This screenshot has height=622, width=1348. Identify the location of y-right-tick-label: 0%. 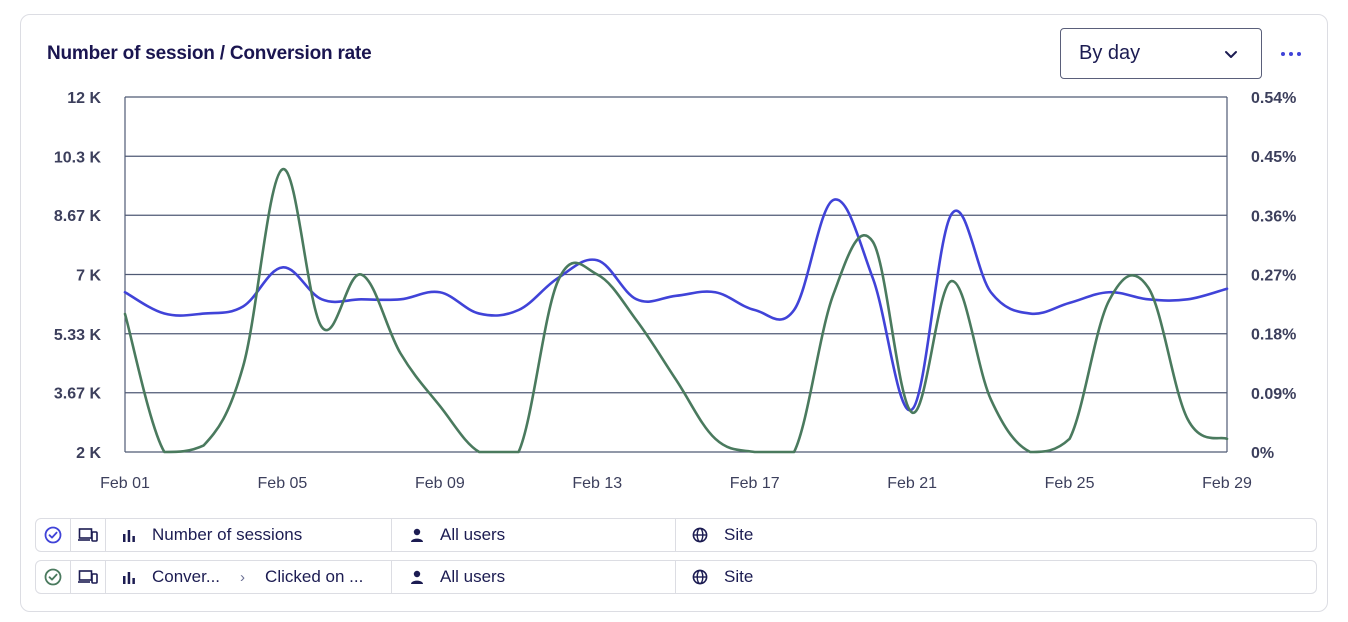
(1262, 453).